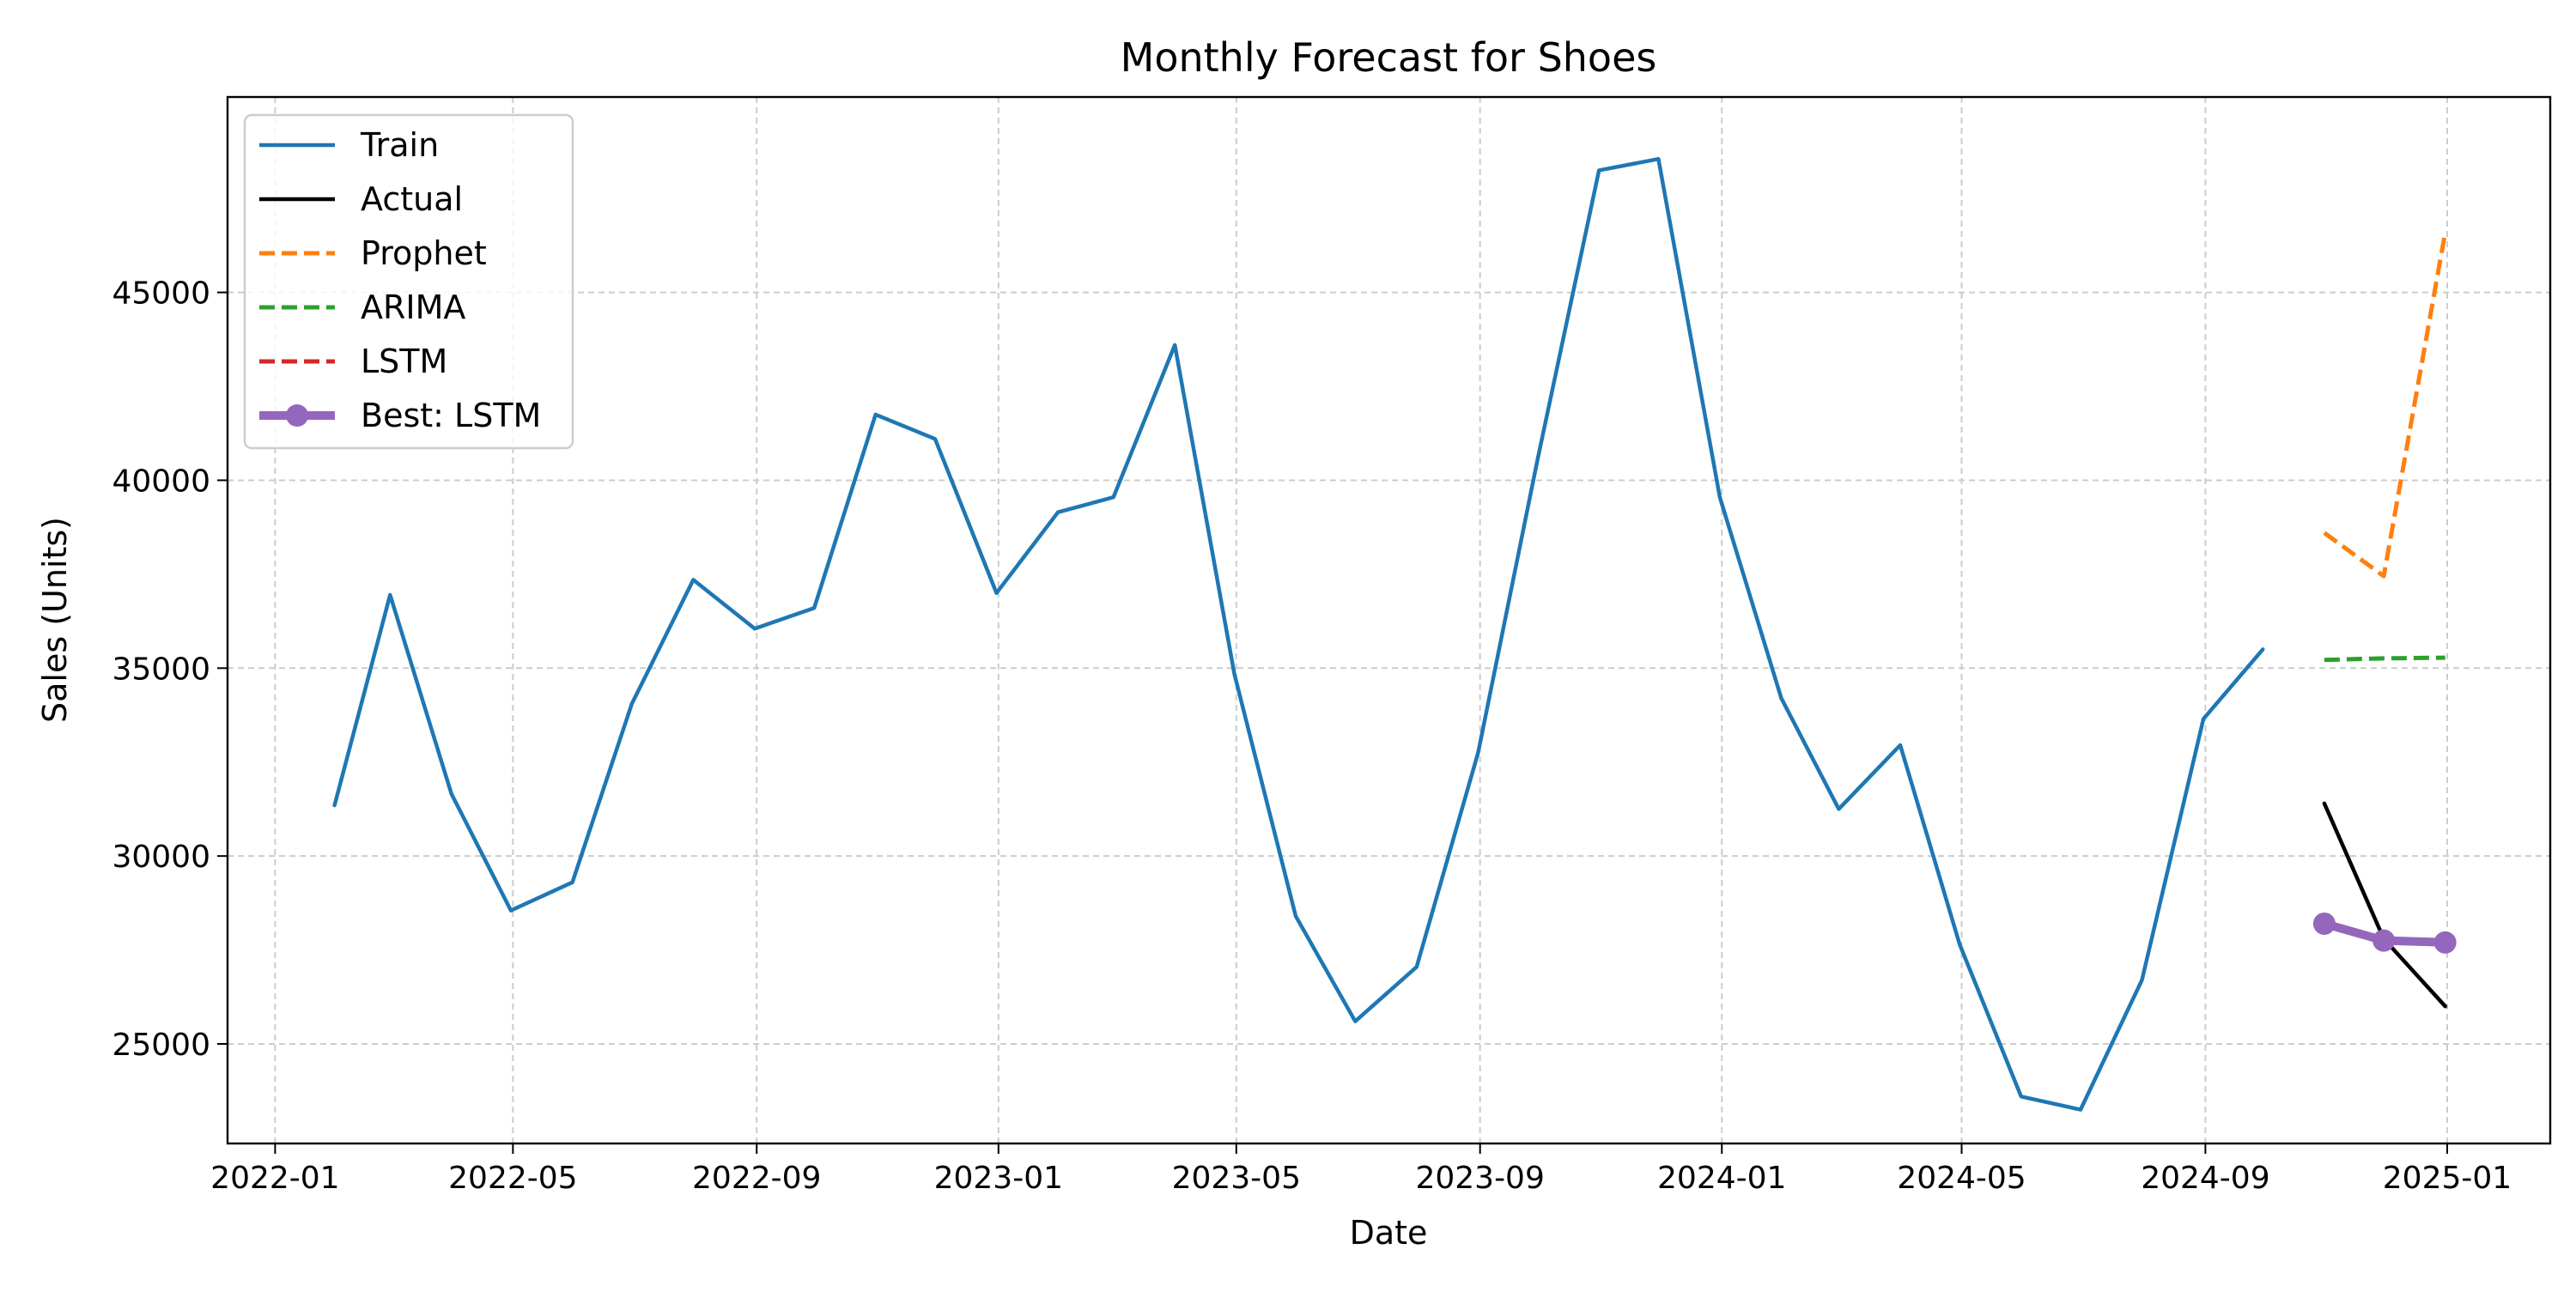  I want to click on x-tick-label: 2023-05, so click(1236, 1178).